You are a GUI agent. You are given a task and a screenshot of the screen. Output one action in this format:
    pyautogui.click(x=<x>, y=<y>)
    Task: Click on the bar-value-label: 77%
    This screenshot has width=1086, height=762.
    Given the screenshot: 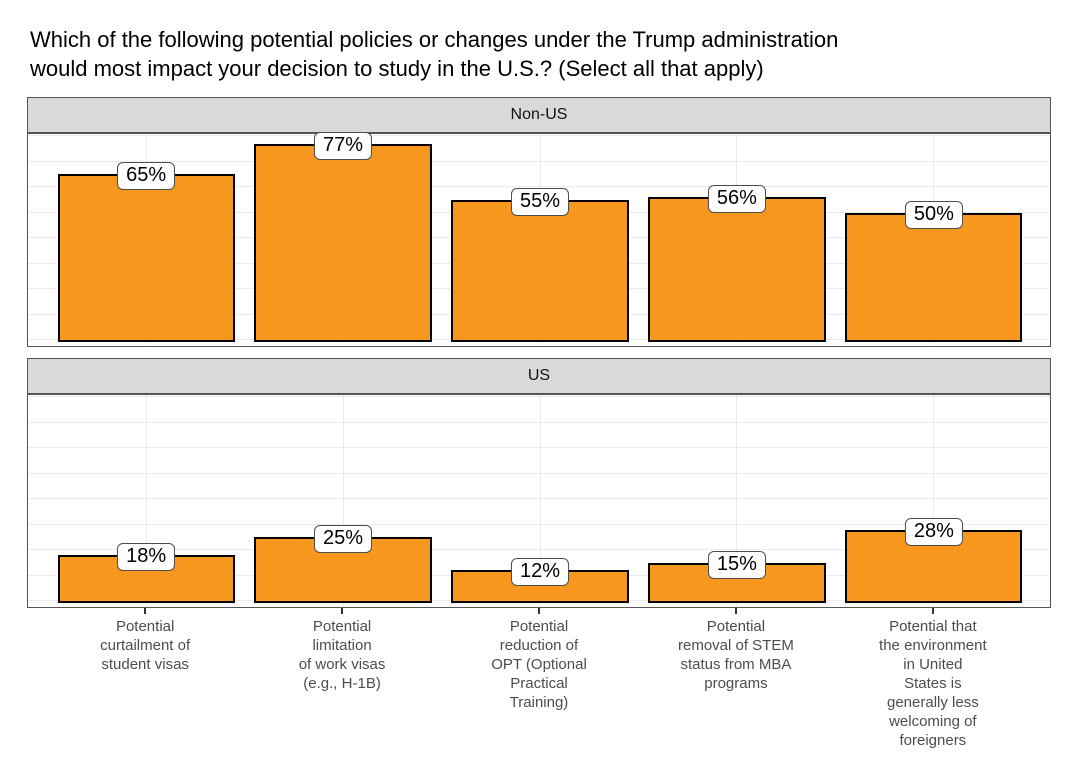 What is the action you would take?
    pyautogui.click(x=343, y=145)
    